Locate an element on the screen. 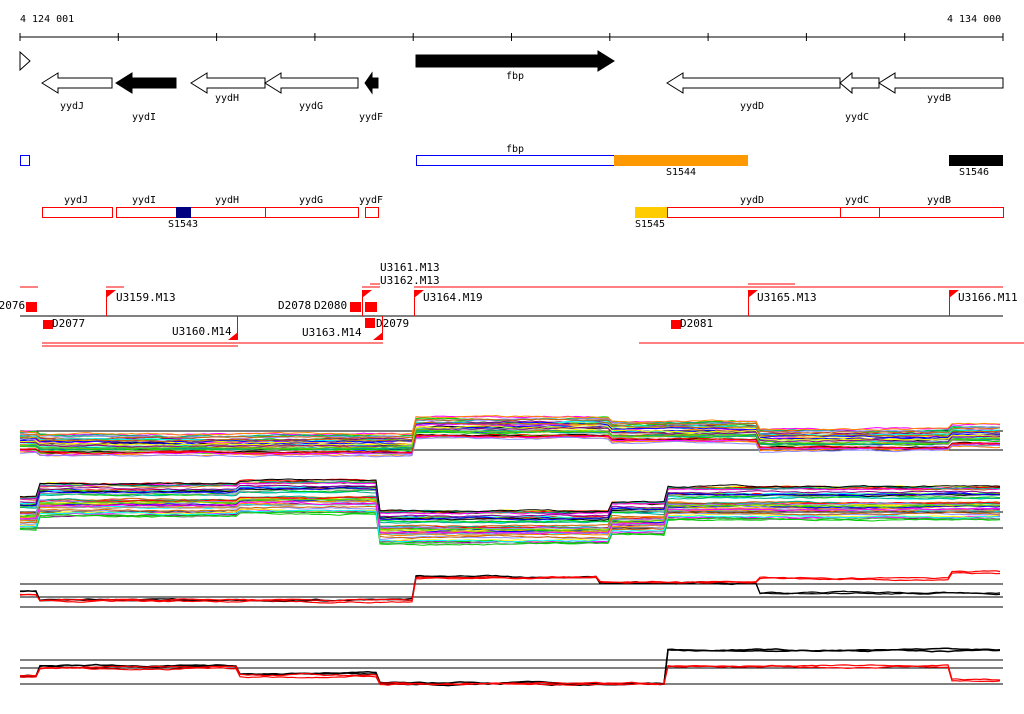 This screenshot has width=1024, height=714. gene-label: yydG is located at coordinates (311, 106).